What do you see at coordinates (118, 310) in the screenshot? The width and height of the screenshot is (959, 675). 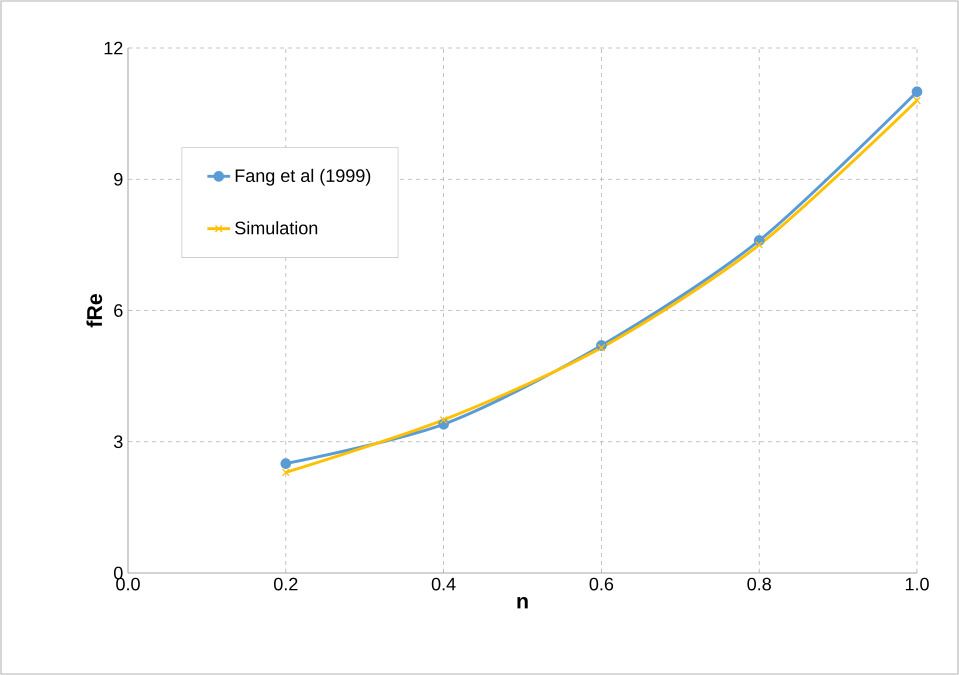 I see `y-tick-label: 6` at bounding box center [118, 310].